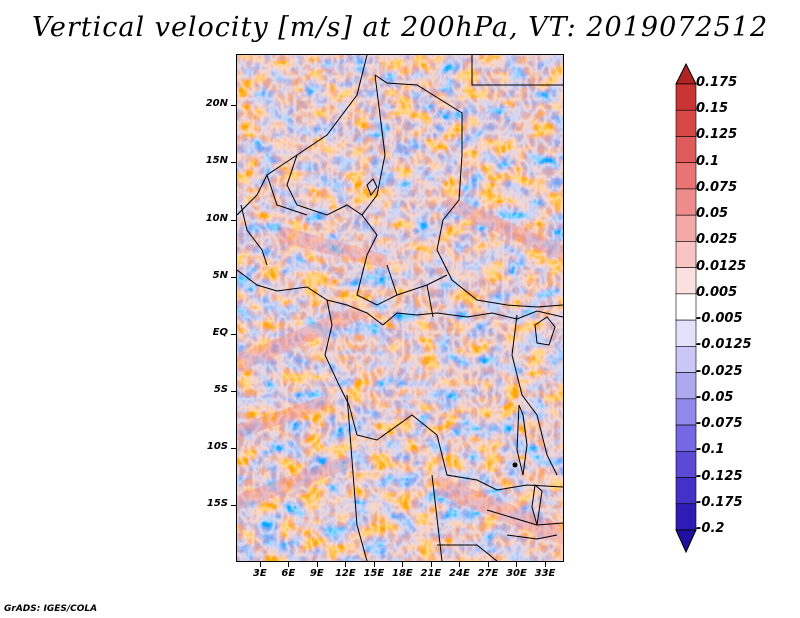  Describe the element at coordinates (217, 446) in the screenshot. I see `lat-tick-label: 10S` at that location.